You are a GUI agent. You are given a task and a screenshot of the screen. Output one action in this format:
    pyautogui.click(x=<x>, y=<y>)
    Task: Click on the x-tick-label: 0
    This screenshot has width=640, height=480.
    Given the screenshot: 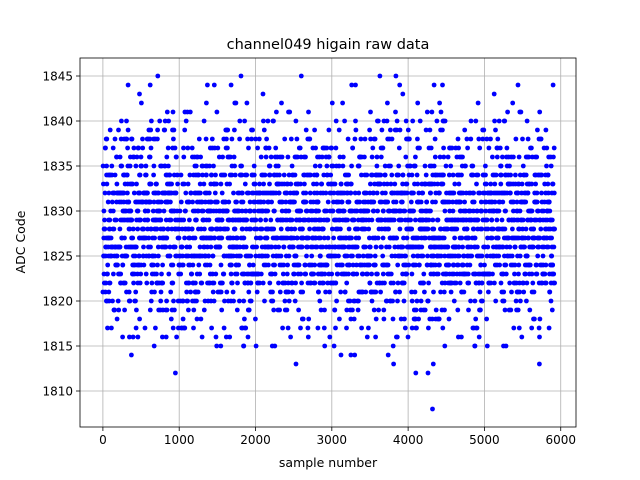 What is the action you would take?
    pyautogui.click(x=103, y=440)
    